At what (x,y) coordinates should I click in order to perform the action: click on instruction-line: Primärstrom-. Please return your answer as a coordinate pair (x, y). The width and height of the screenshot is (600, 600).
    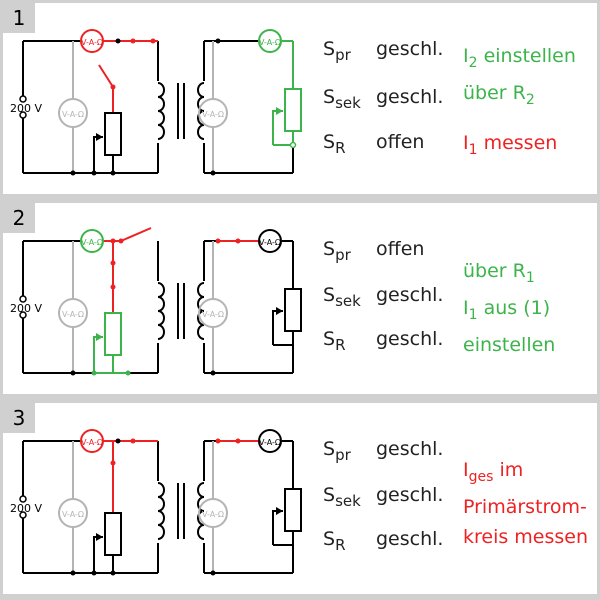
    Looking at the image, I should click on (525, 506).